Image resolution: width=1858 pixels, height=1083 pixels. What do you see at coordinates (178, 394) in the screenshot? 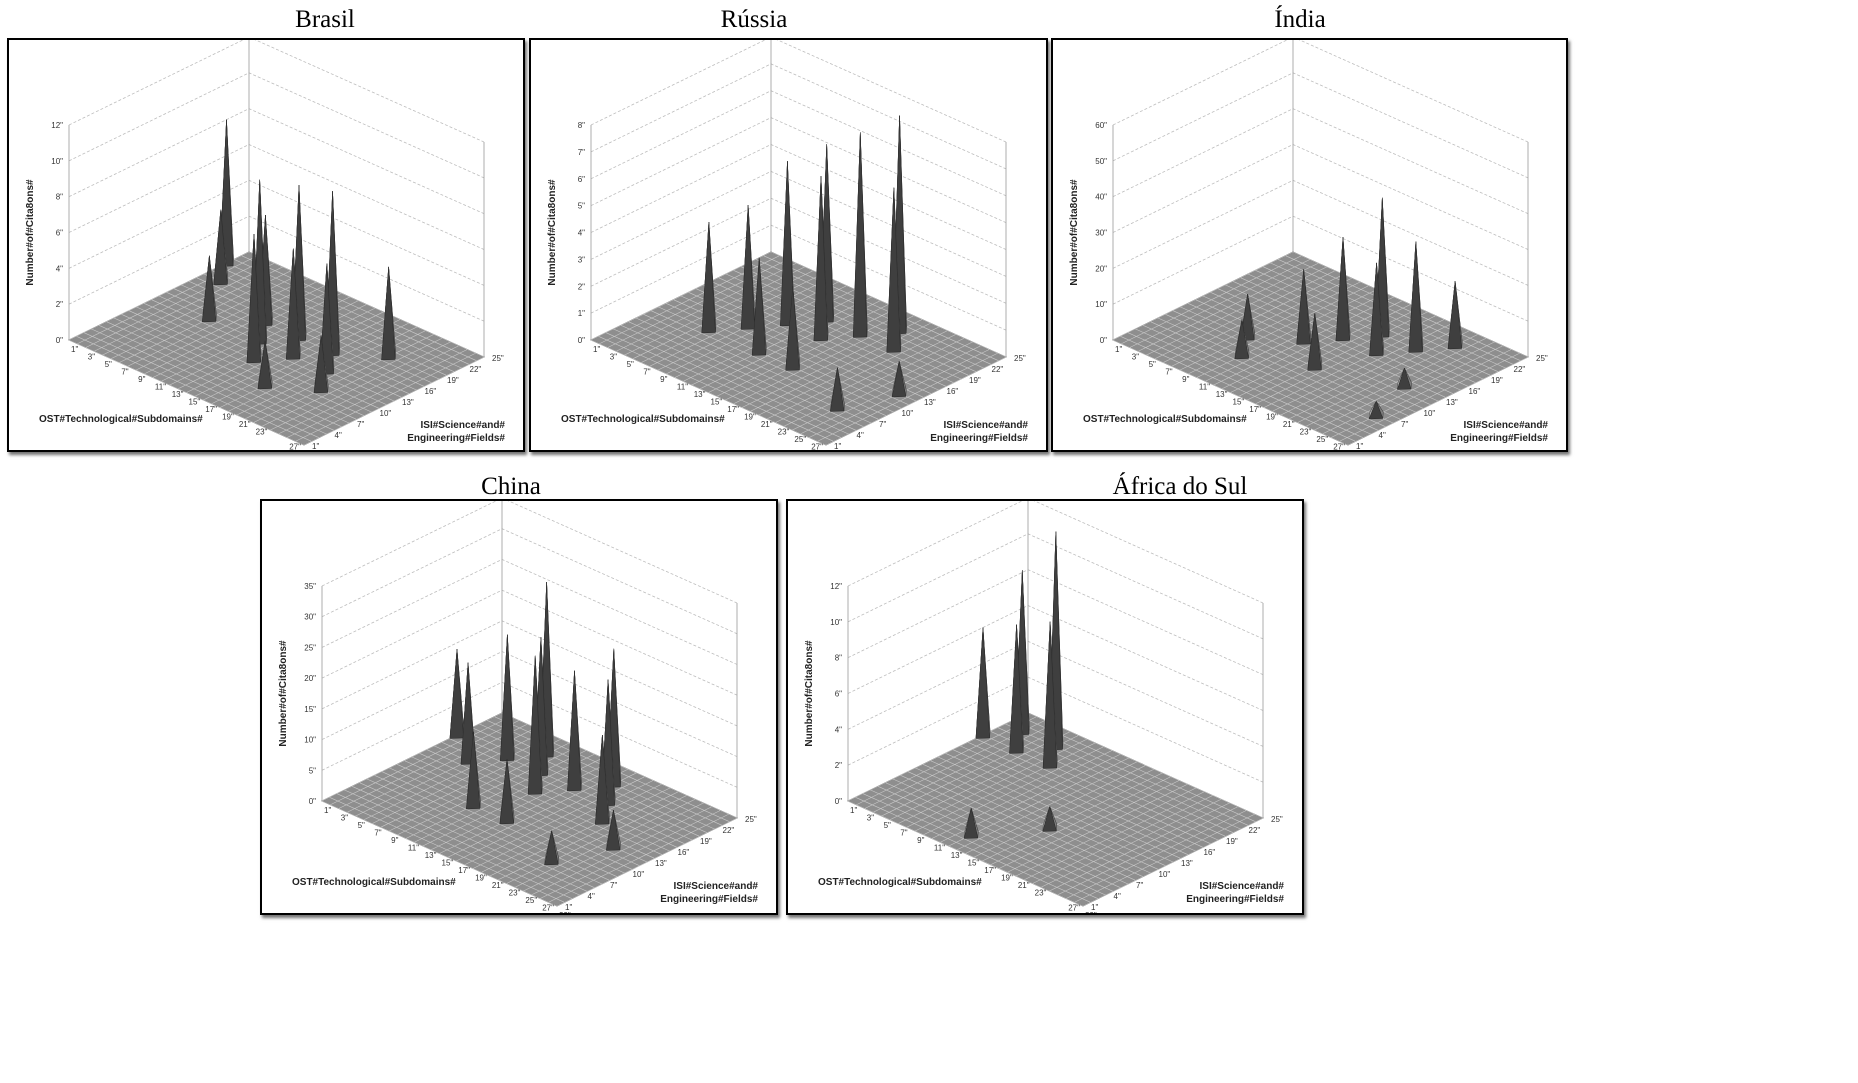
I see `x-tick-label: 13"` at bounding box center [178, 394].